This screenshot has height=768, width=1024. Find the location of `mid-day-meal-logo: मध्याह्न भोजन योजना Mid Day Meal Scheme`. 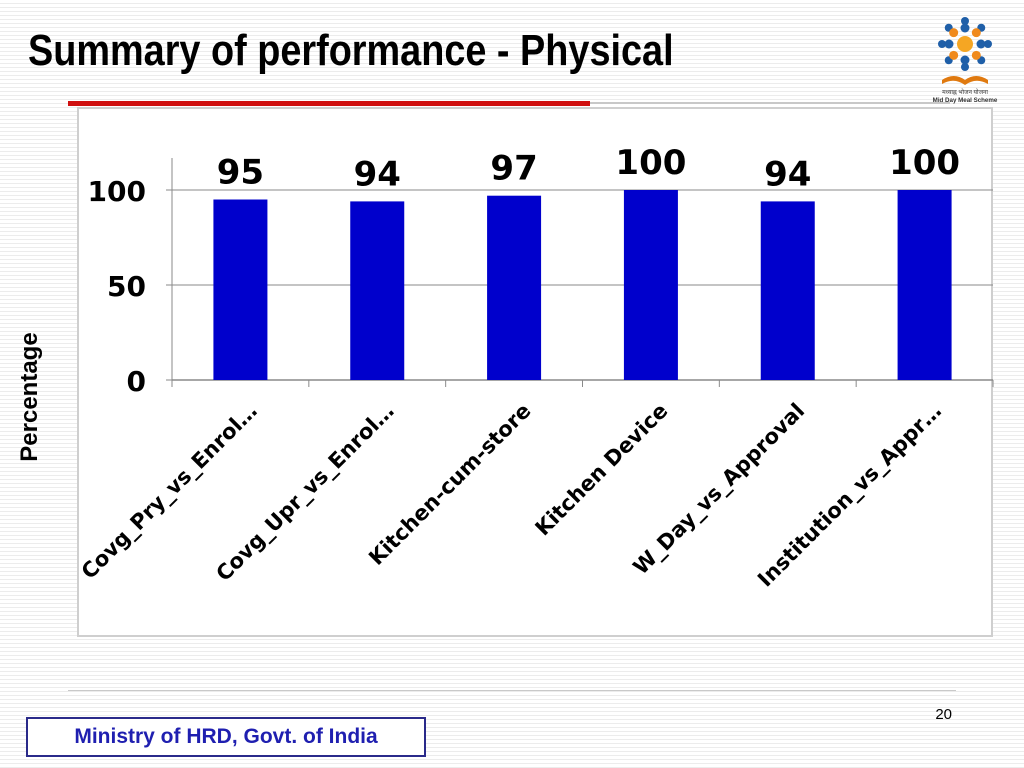

mid-day-meal-logo: मध्याह्न भोजन योजना Mid Day Meal Scheme is located at coordinates (965, 60).